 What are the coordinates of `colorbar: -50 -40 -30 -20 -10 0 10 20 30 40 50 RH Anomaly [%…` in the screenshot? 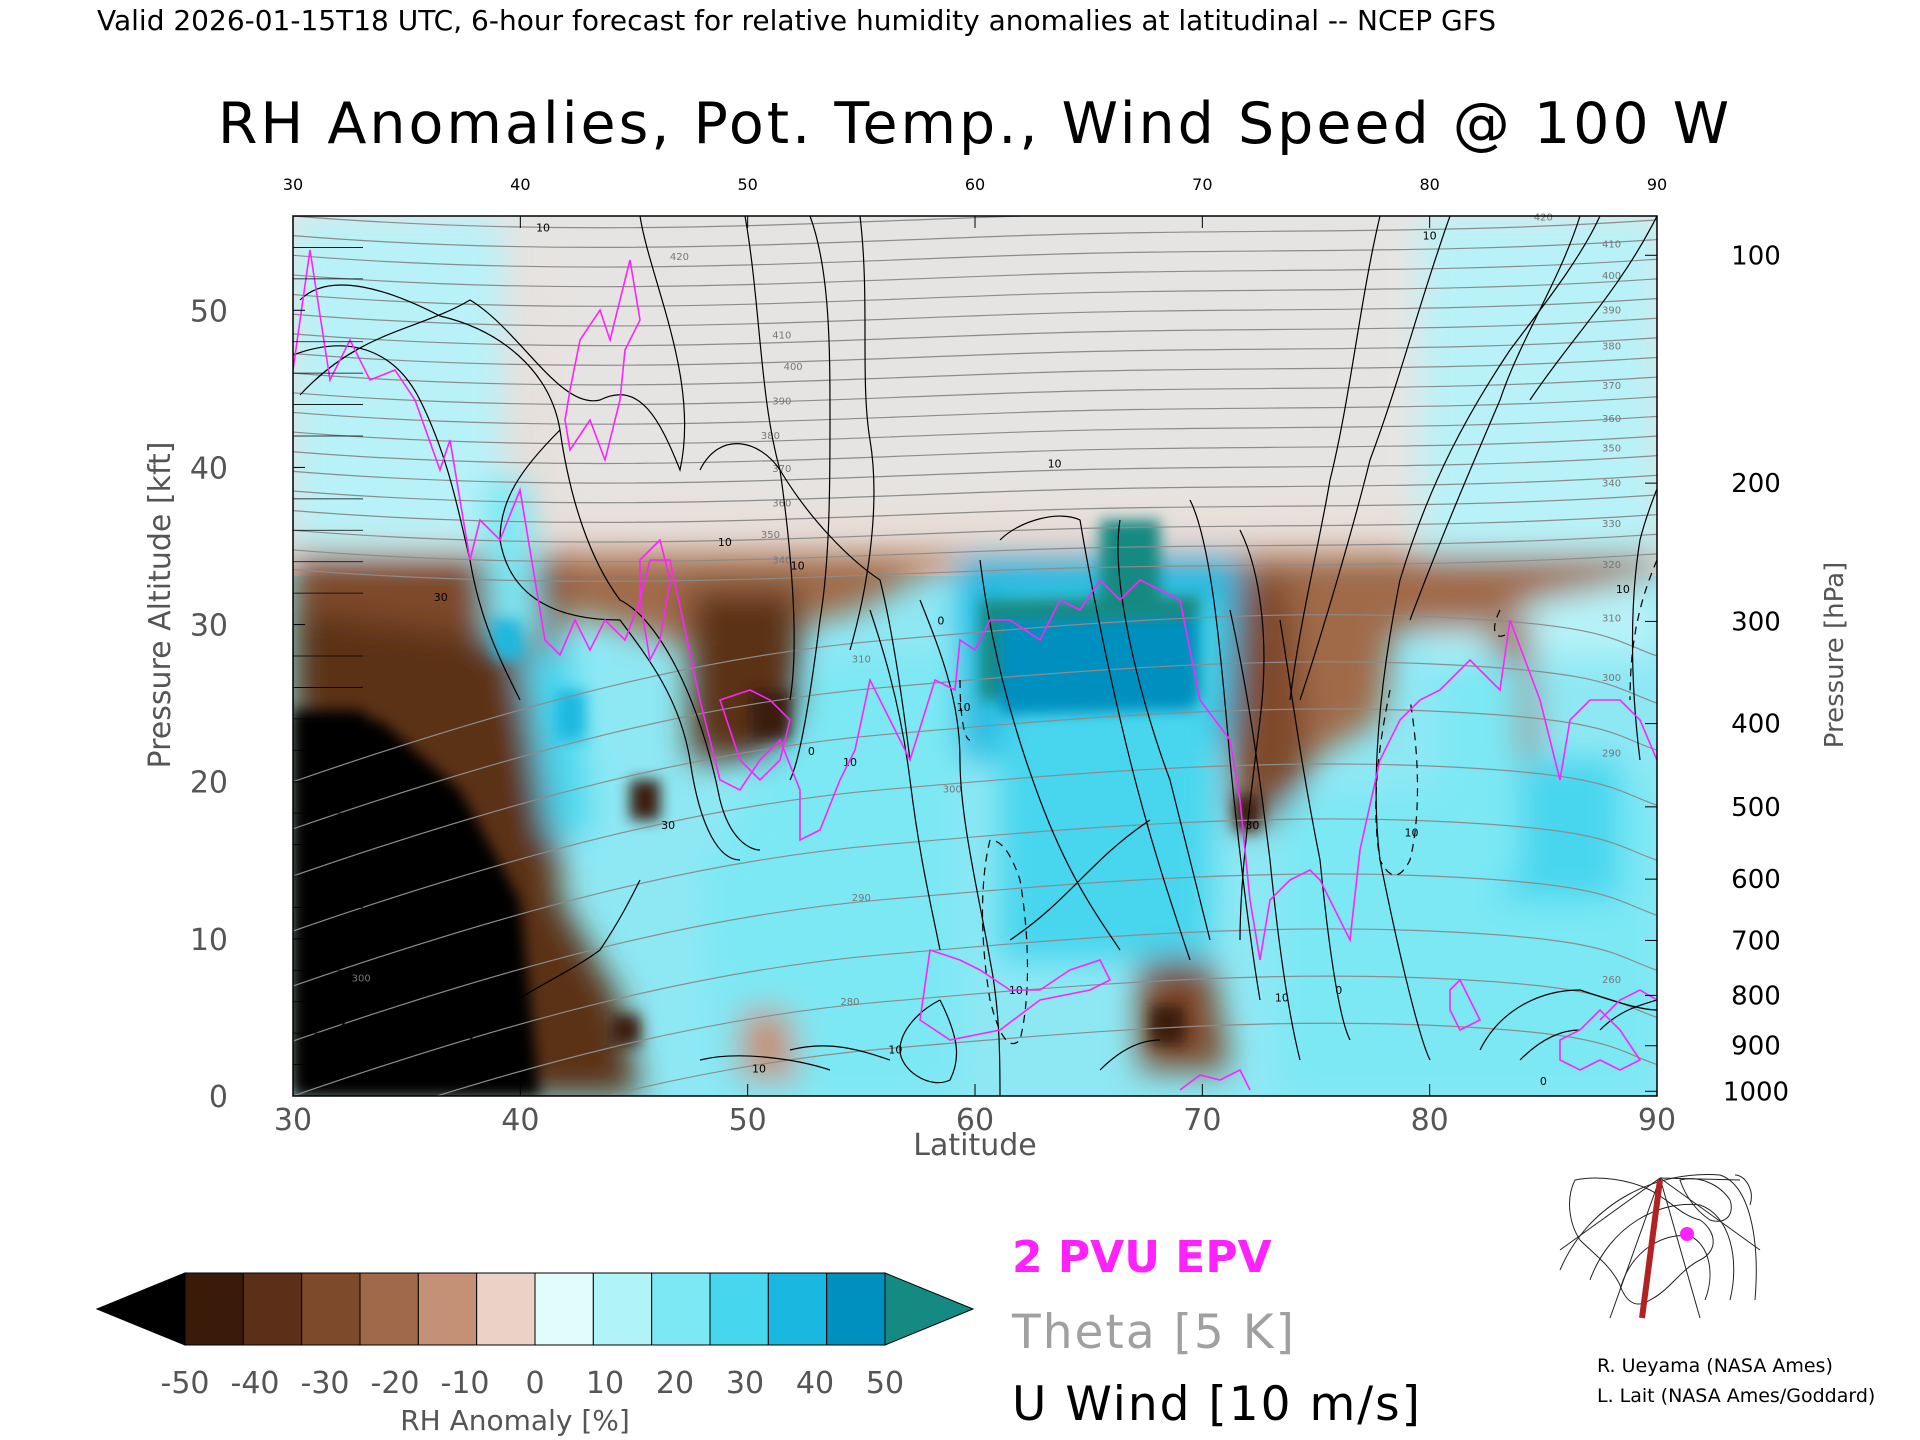 It's located at (535, 1354).